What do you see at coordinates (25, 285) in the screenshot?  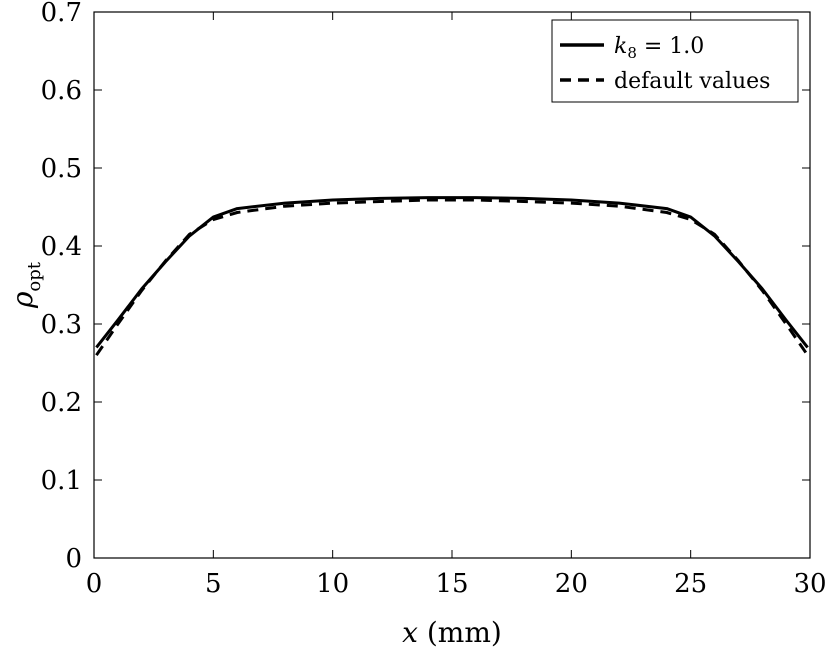 I see `y-axis-label: ρopt` at bounding box center [25, 285].